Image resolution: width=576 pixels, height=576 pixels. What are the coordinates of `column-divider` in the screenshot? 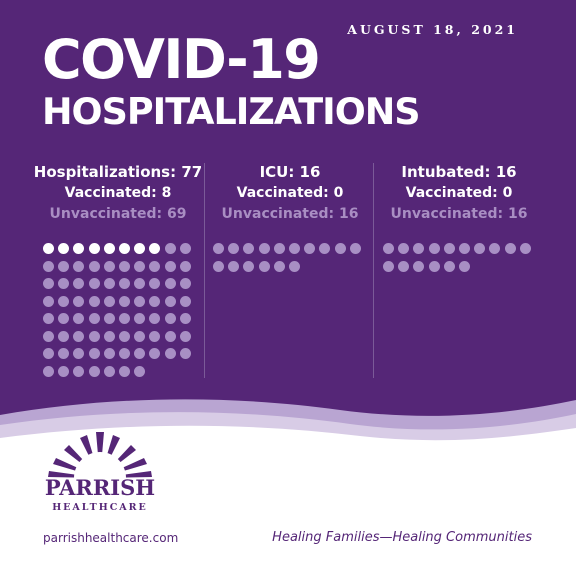 It's located at (204, 270).